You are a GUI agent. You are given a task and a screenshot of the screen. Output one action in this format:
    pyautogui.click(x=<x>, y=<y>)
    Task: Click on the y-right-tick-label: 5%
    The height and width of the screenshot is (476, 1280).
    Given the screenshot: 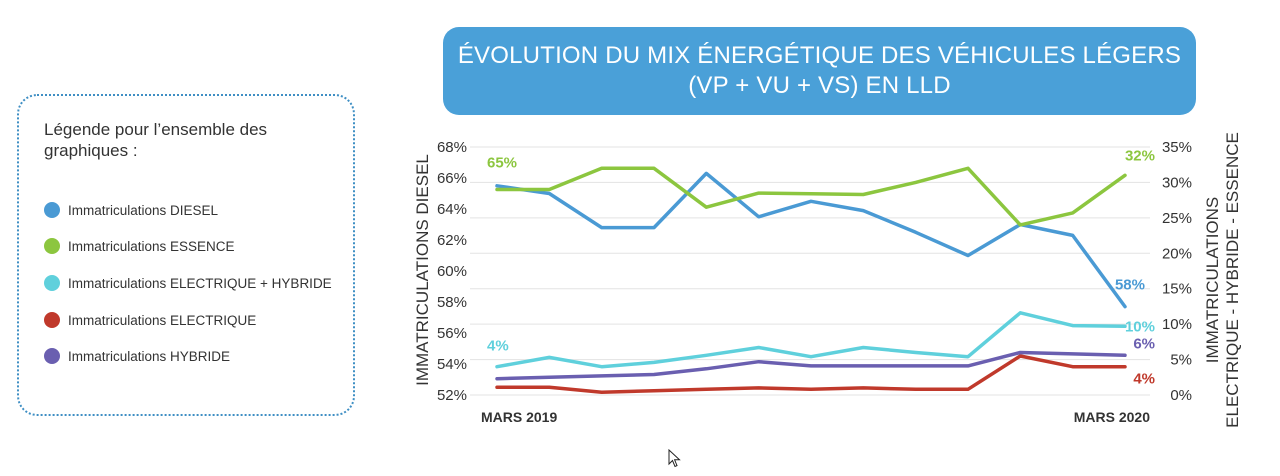 What is the action you would take?
    pyautogui.click(x=1181, y=360)
    